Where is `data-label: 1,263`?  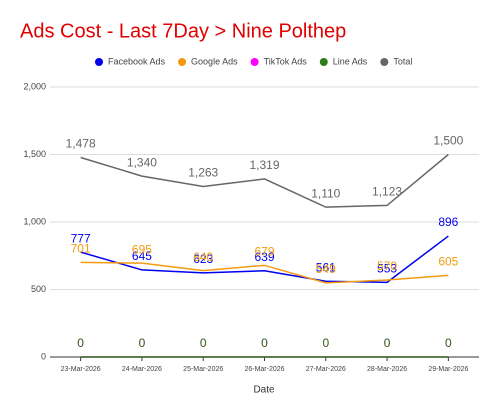
data-label: 1,263 is located at coordinates (203, 173).